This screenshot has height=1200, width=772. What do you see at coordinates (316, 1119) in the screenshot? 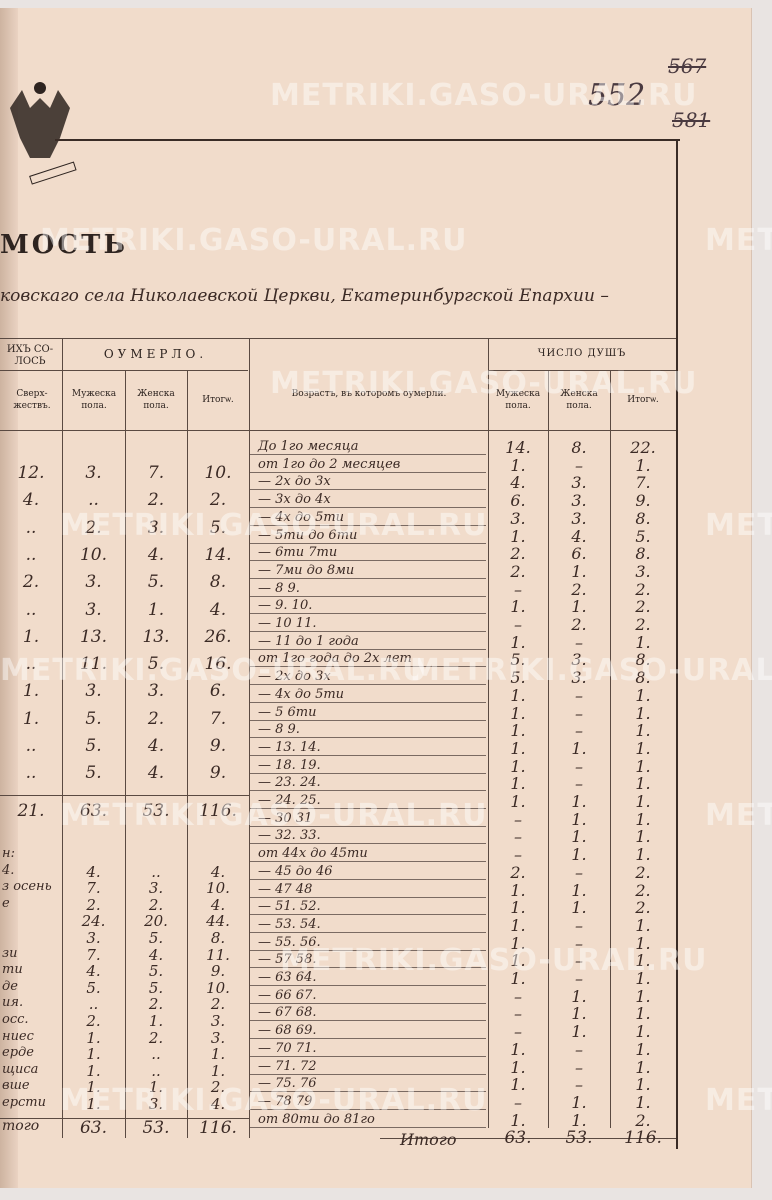
I see `age-range-label: от 80ти до 81го` at bounding box center [316, 1119].